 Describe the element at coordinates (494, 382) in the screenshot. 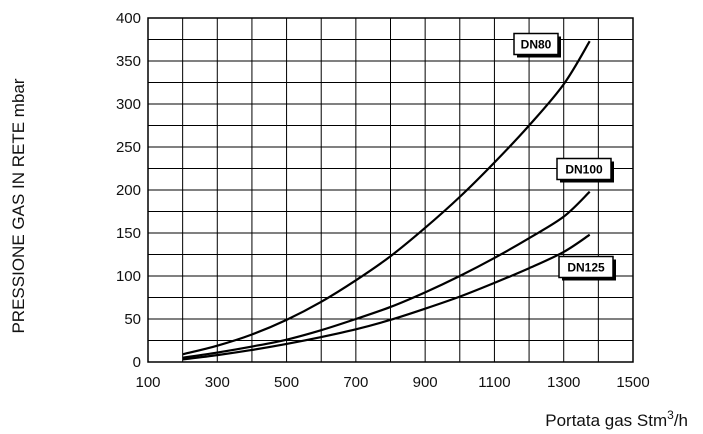

I see `x-tick-label: 1100` at that location.